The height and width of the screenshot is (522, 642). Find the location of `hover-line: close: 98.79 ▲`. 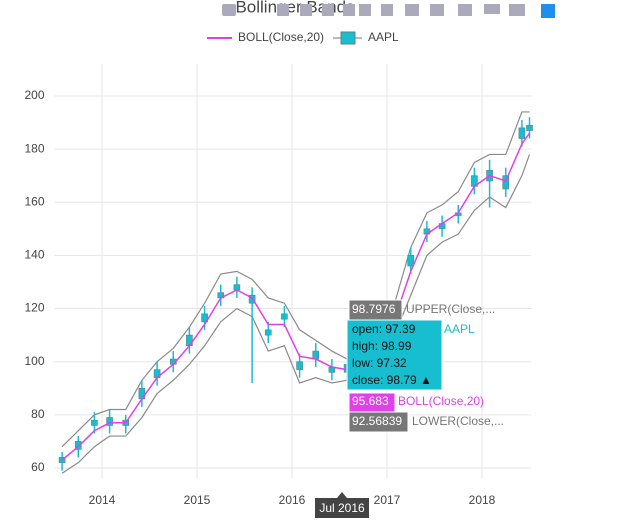

hover-line: close: 98.79 ▲ is located at coordinates (392, 380).